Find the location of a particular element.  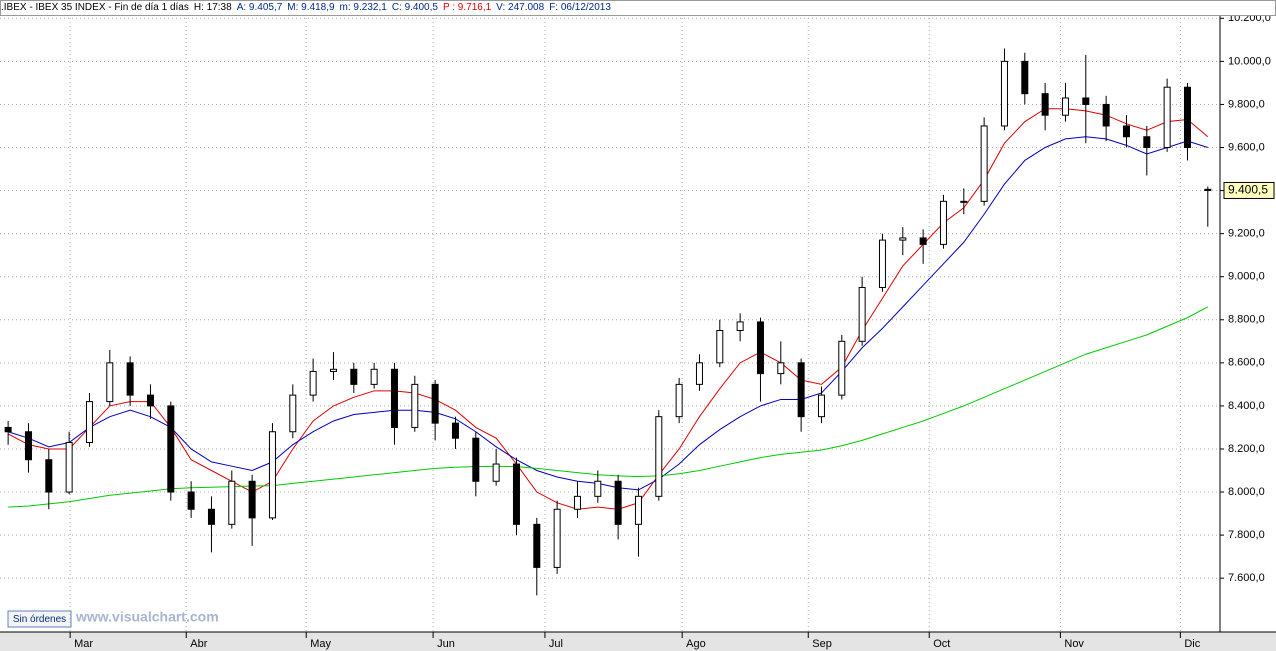

x-tick-label: Sep is located at coordinates (822, 644).